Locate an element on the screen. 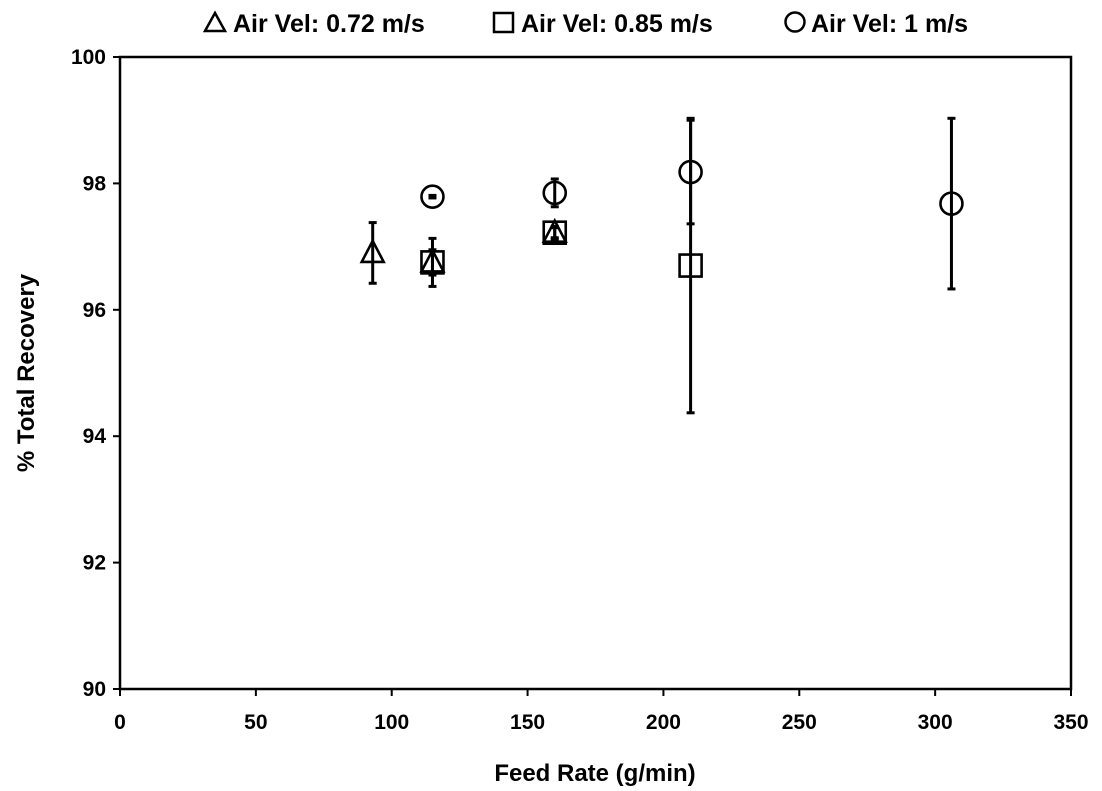 This screenshot has width=1102, height=791. legend-square-marker is located at coordinates (503, 22).